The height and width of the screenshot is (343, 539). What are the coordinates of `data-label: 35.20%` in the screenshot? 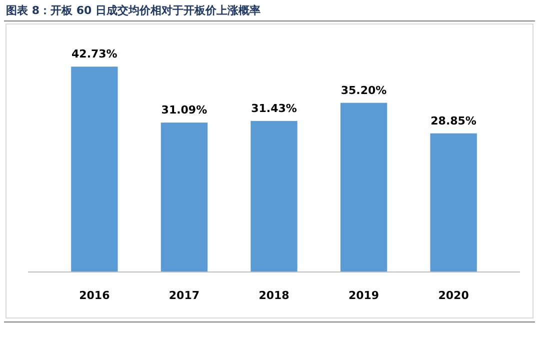 It's located at (363, 90).